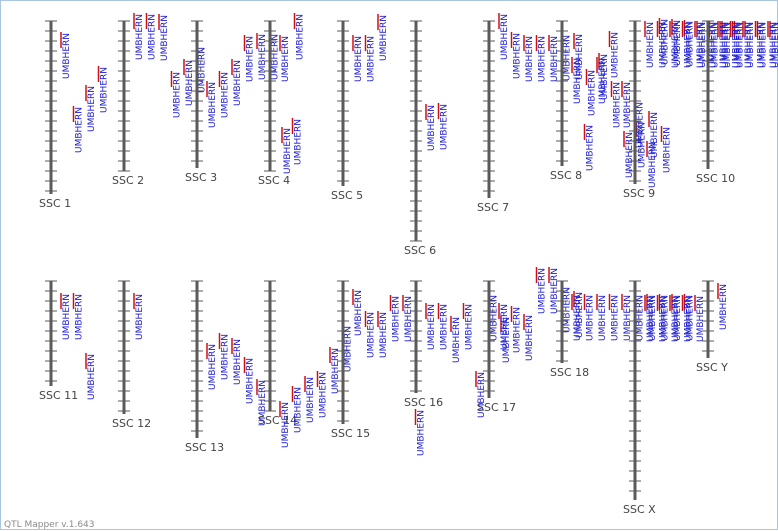 Image resolution: width=778 pixels, height=531 pixels. Describe the element at coordinates (131, 355) in the screenshot. I see `chromosome-ssc-12: SSC 12 UMBHERN` at that location.